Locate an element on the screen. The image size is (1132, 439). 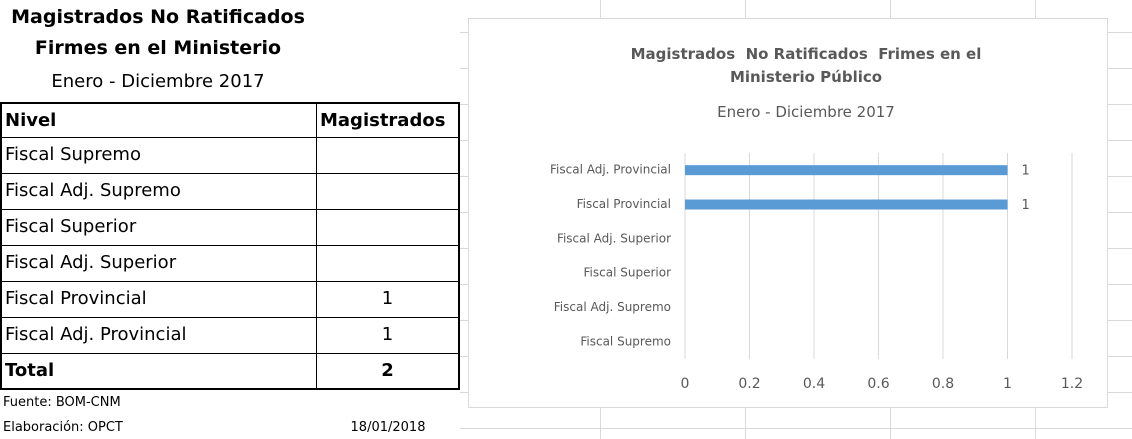
cell: Magistrados is located at coordinates (388, 120).